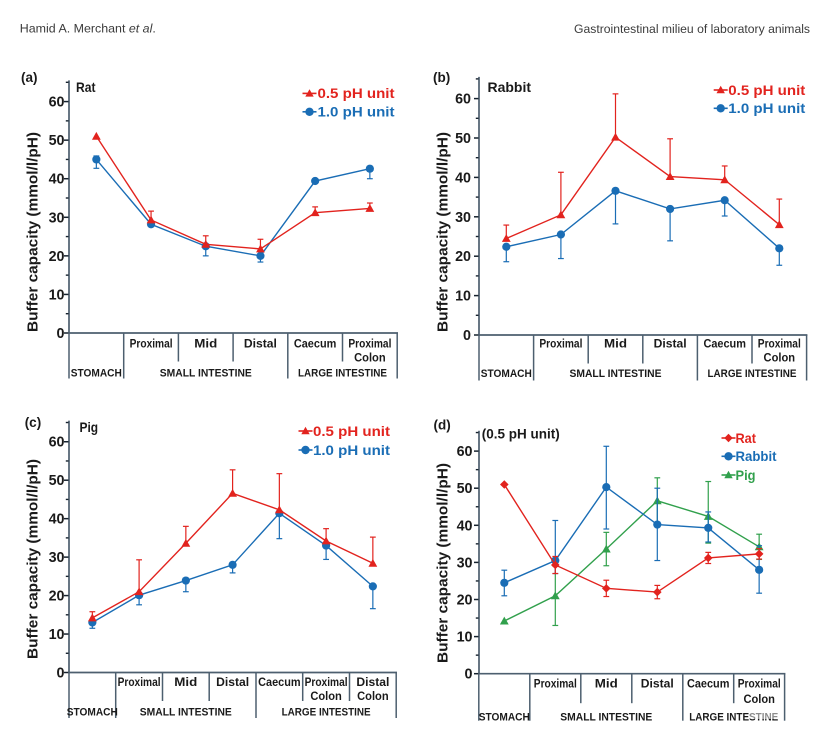 This screenshot has height=743, width=815. Describe the element at coordinates (88, 29) in the screenshot. I see `svg-text: Hamid A. Merchant et al.` at that location.